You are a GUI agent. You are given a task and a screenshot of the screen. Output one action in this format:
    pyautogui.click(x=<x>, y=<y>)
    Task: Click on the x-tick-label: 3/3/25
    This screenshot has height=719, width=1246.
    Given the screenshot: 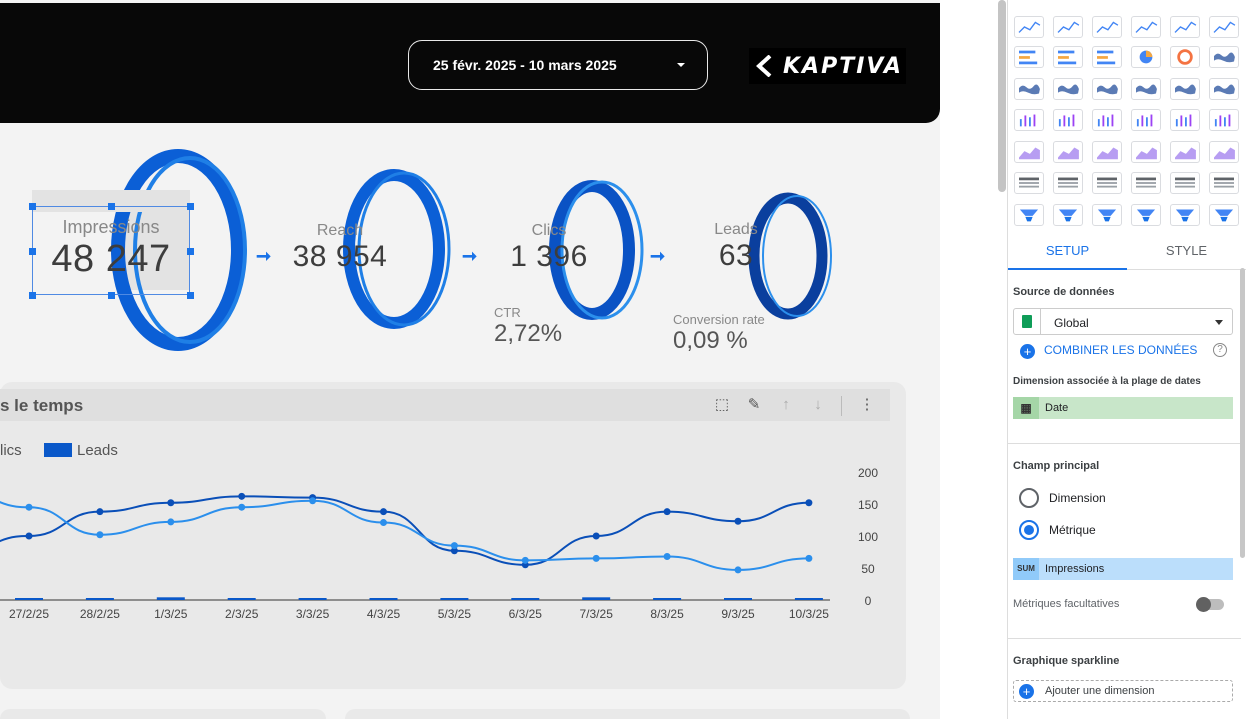 What is the action you would take?
    pyautogui.click(x=313, y=614)
    